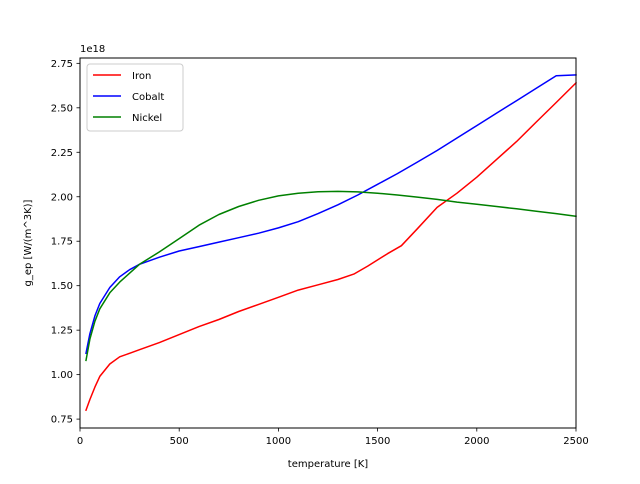  Describe the element at coordinates (62, 331) in the screenshot. I see `y-tick-label: 1.25` at that location.